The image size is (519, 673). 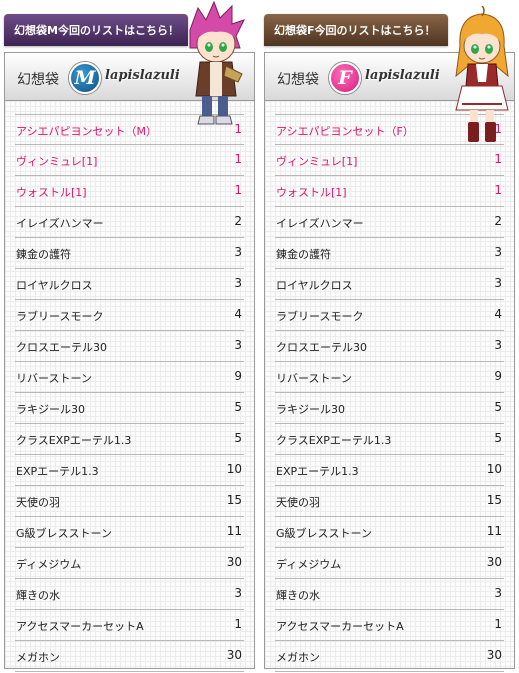 I want to click on fantasy-bag-f-banner-tab: 幻想袋F今回のリストはこちら！, so click(x=356, y=30).